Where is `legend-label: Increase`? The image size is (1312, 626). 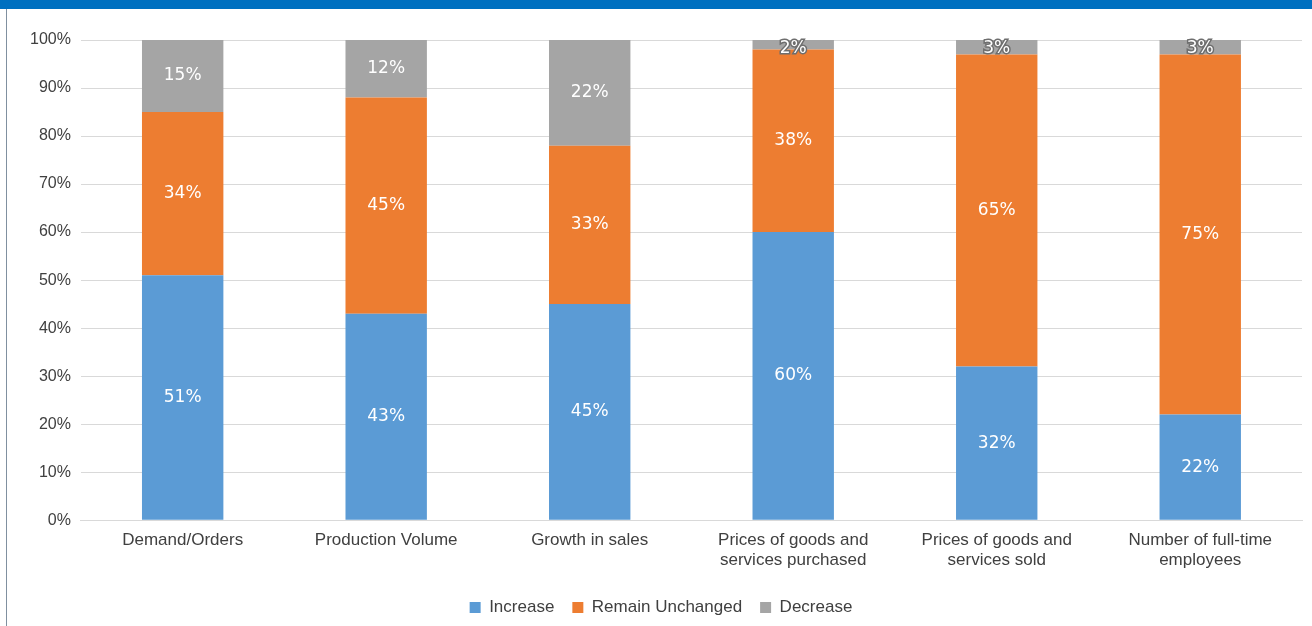
legend-label: Increase is located at coordinates (522, 607).